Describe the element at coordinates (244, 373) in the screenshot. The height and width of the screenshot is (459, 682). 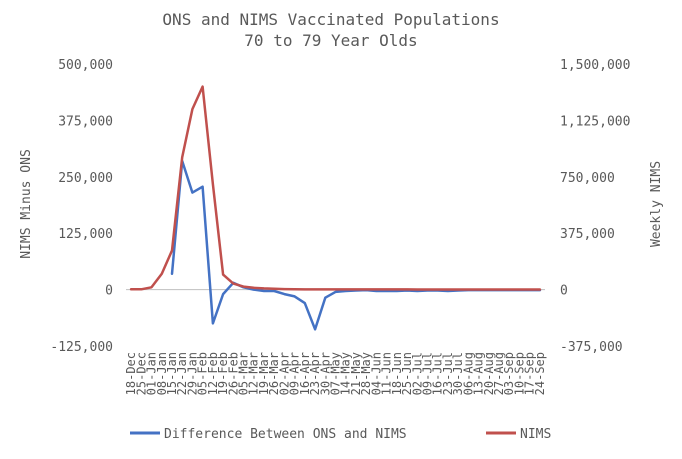
I see `x-tick-label: 05-Mar` at that location.